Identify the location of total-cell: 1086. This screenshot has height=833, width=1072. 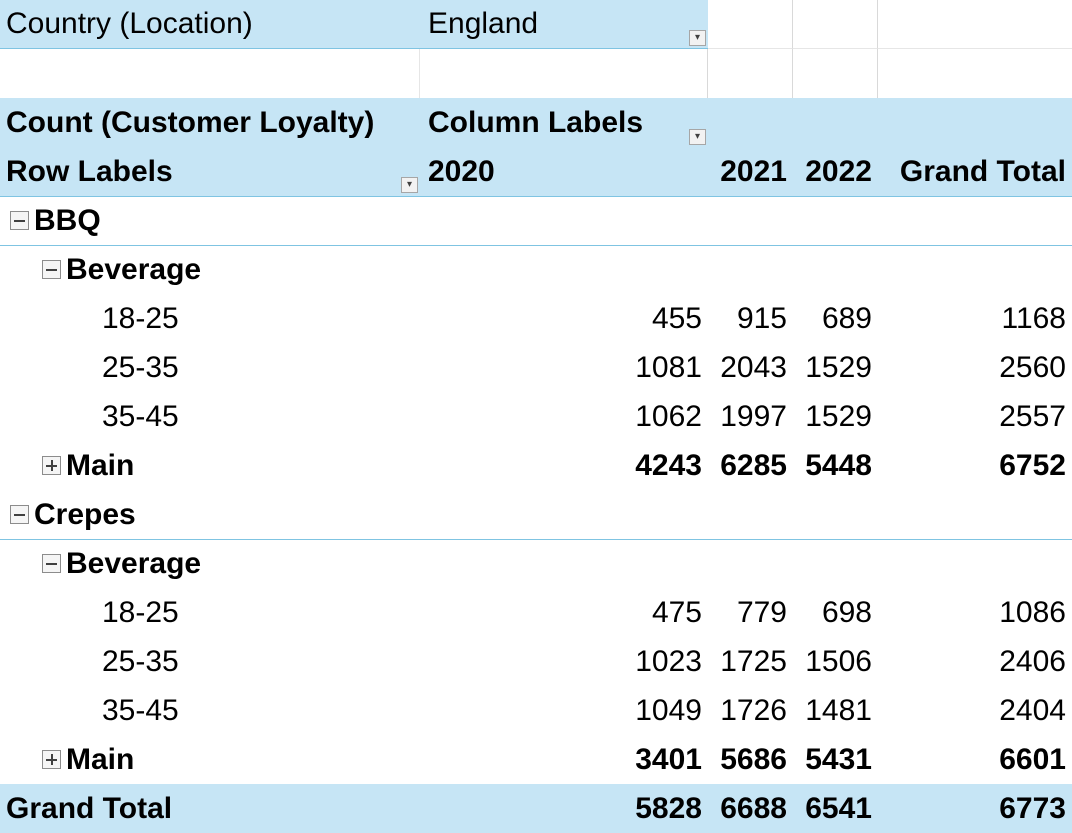
(1032, 612).